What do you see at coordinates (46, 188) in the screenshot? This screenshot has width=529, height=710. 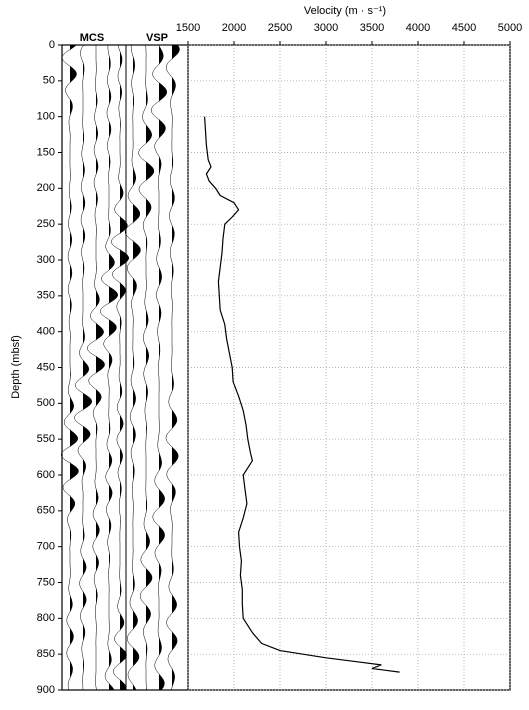 I see `y-tick-label: 200` at bounding box center [46, 188].